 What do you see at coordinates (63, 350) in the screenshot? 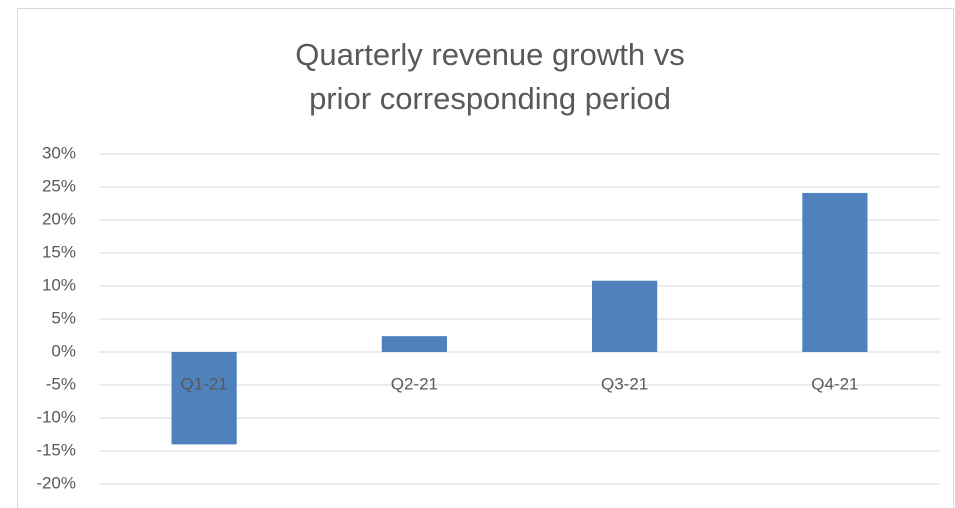
I see `y-tick-label: 0%` at bounding box center [63, 350].